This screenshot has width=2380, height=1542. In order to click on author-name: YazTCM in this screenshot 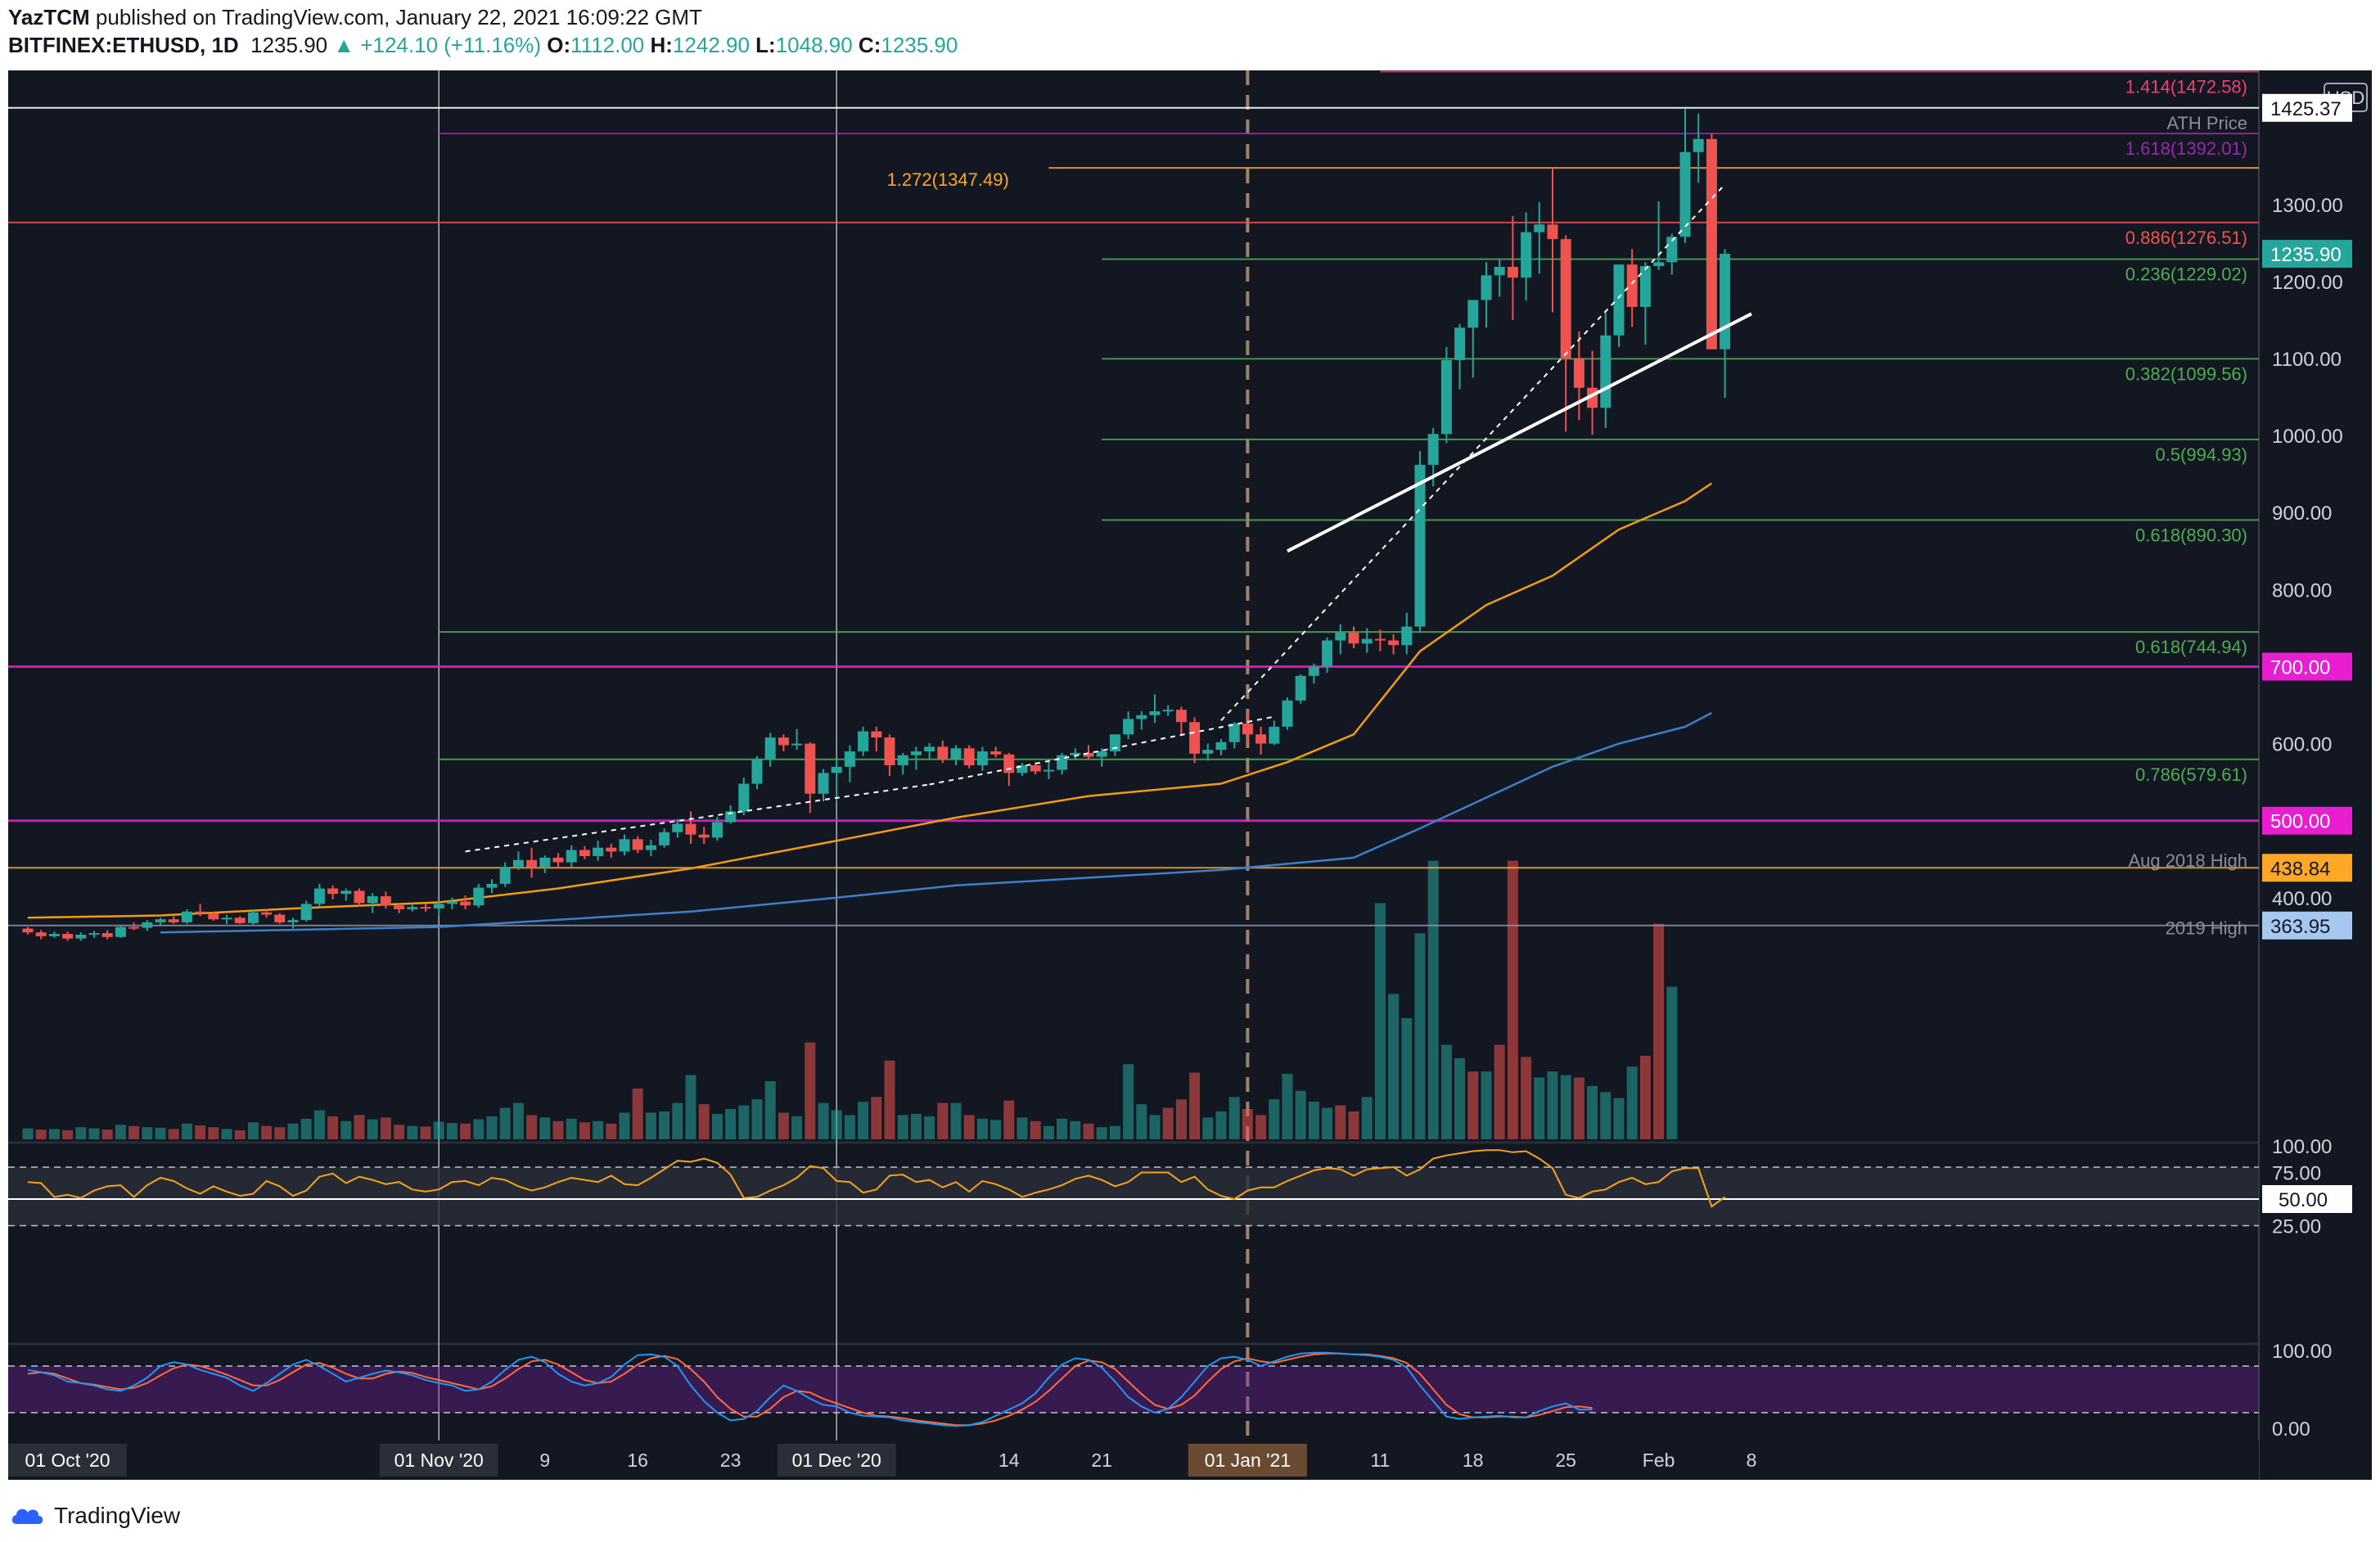, I will do `click(49, 17)`.